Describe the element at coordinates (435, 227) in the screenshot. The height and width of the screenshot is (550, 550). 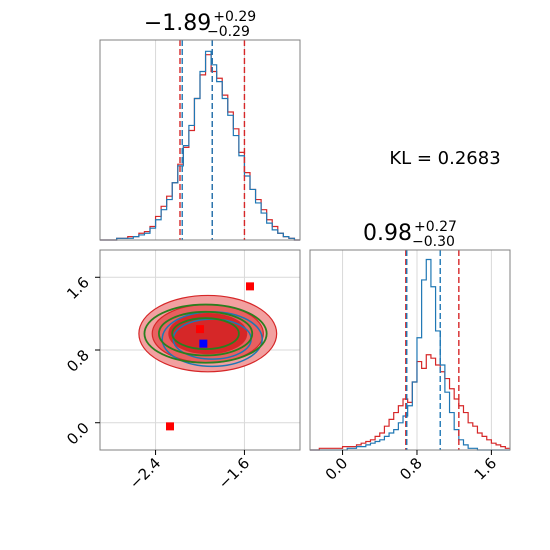
I see `title-sup: +0.27` at that location.